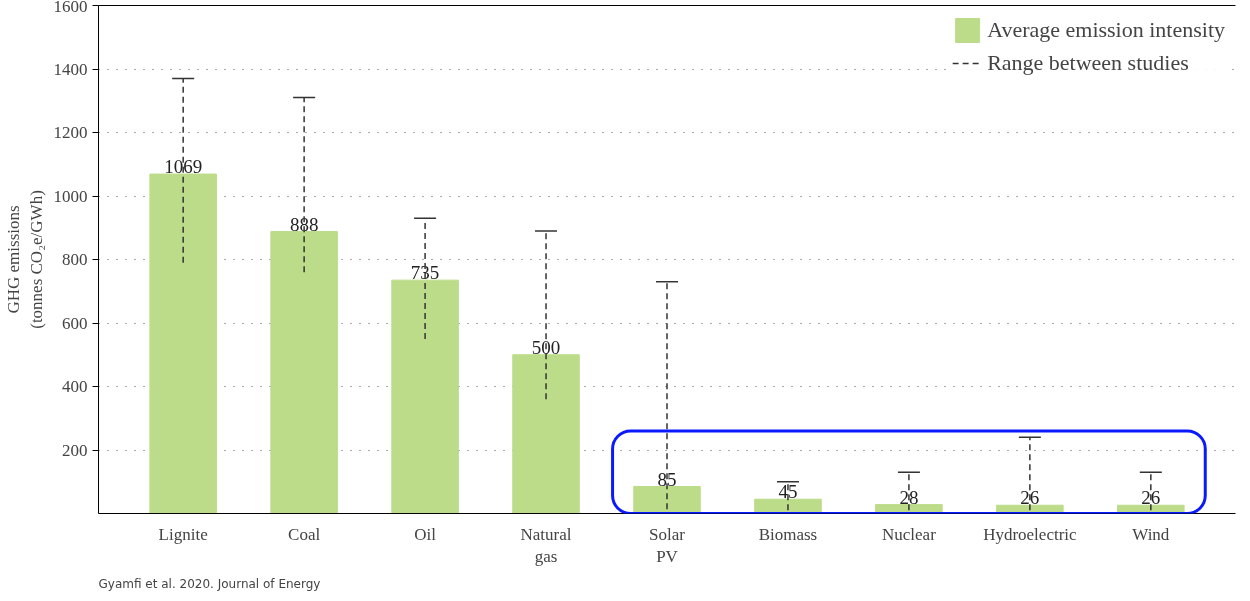 This screenshot has height=601, width=1250. I want to click on x-tick-label: Oil, so click(425, 534).